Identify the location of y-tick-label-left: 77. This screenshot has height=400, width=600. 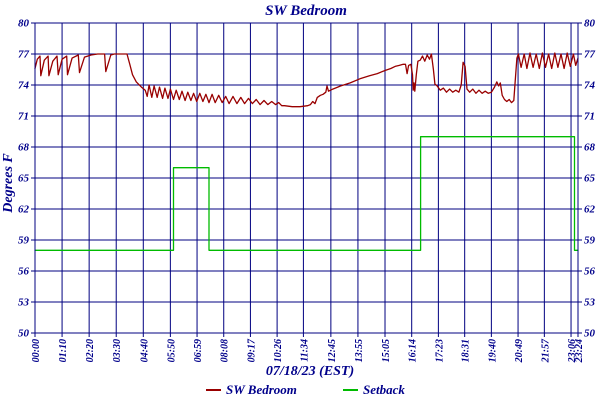
(24, 55).